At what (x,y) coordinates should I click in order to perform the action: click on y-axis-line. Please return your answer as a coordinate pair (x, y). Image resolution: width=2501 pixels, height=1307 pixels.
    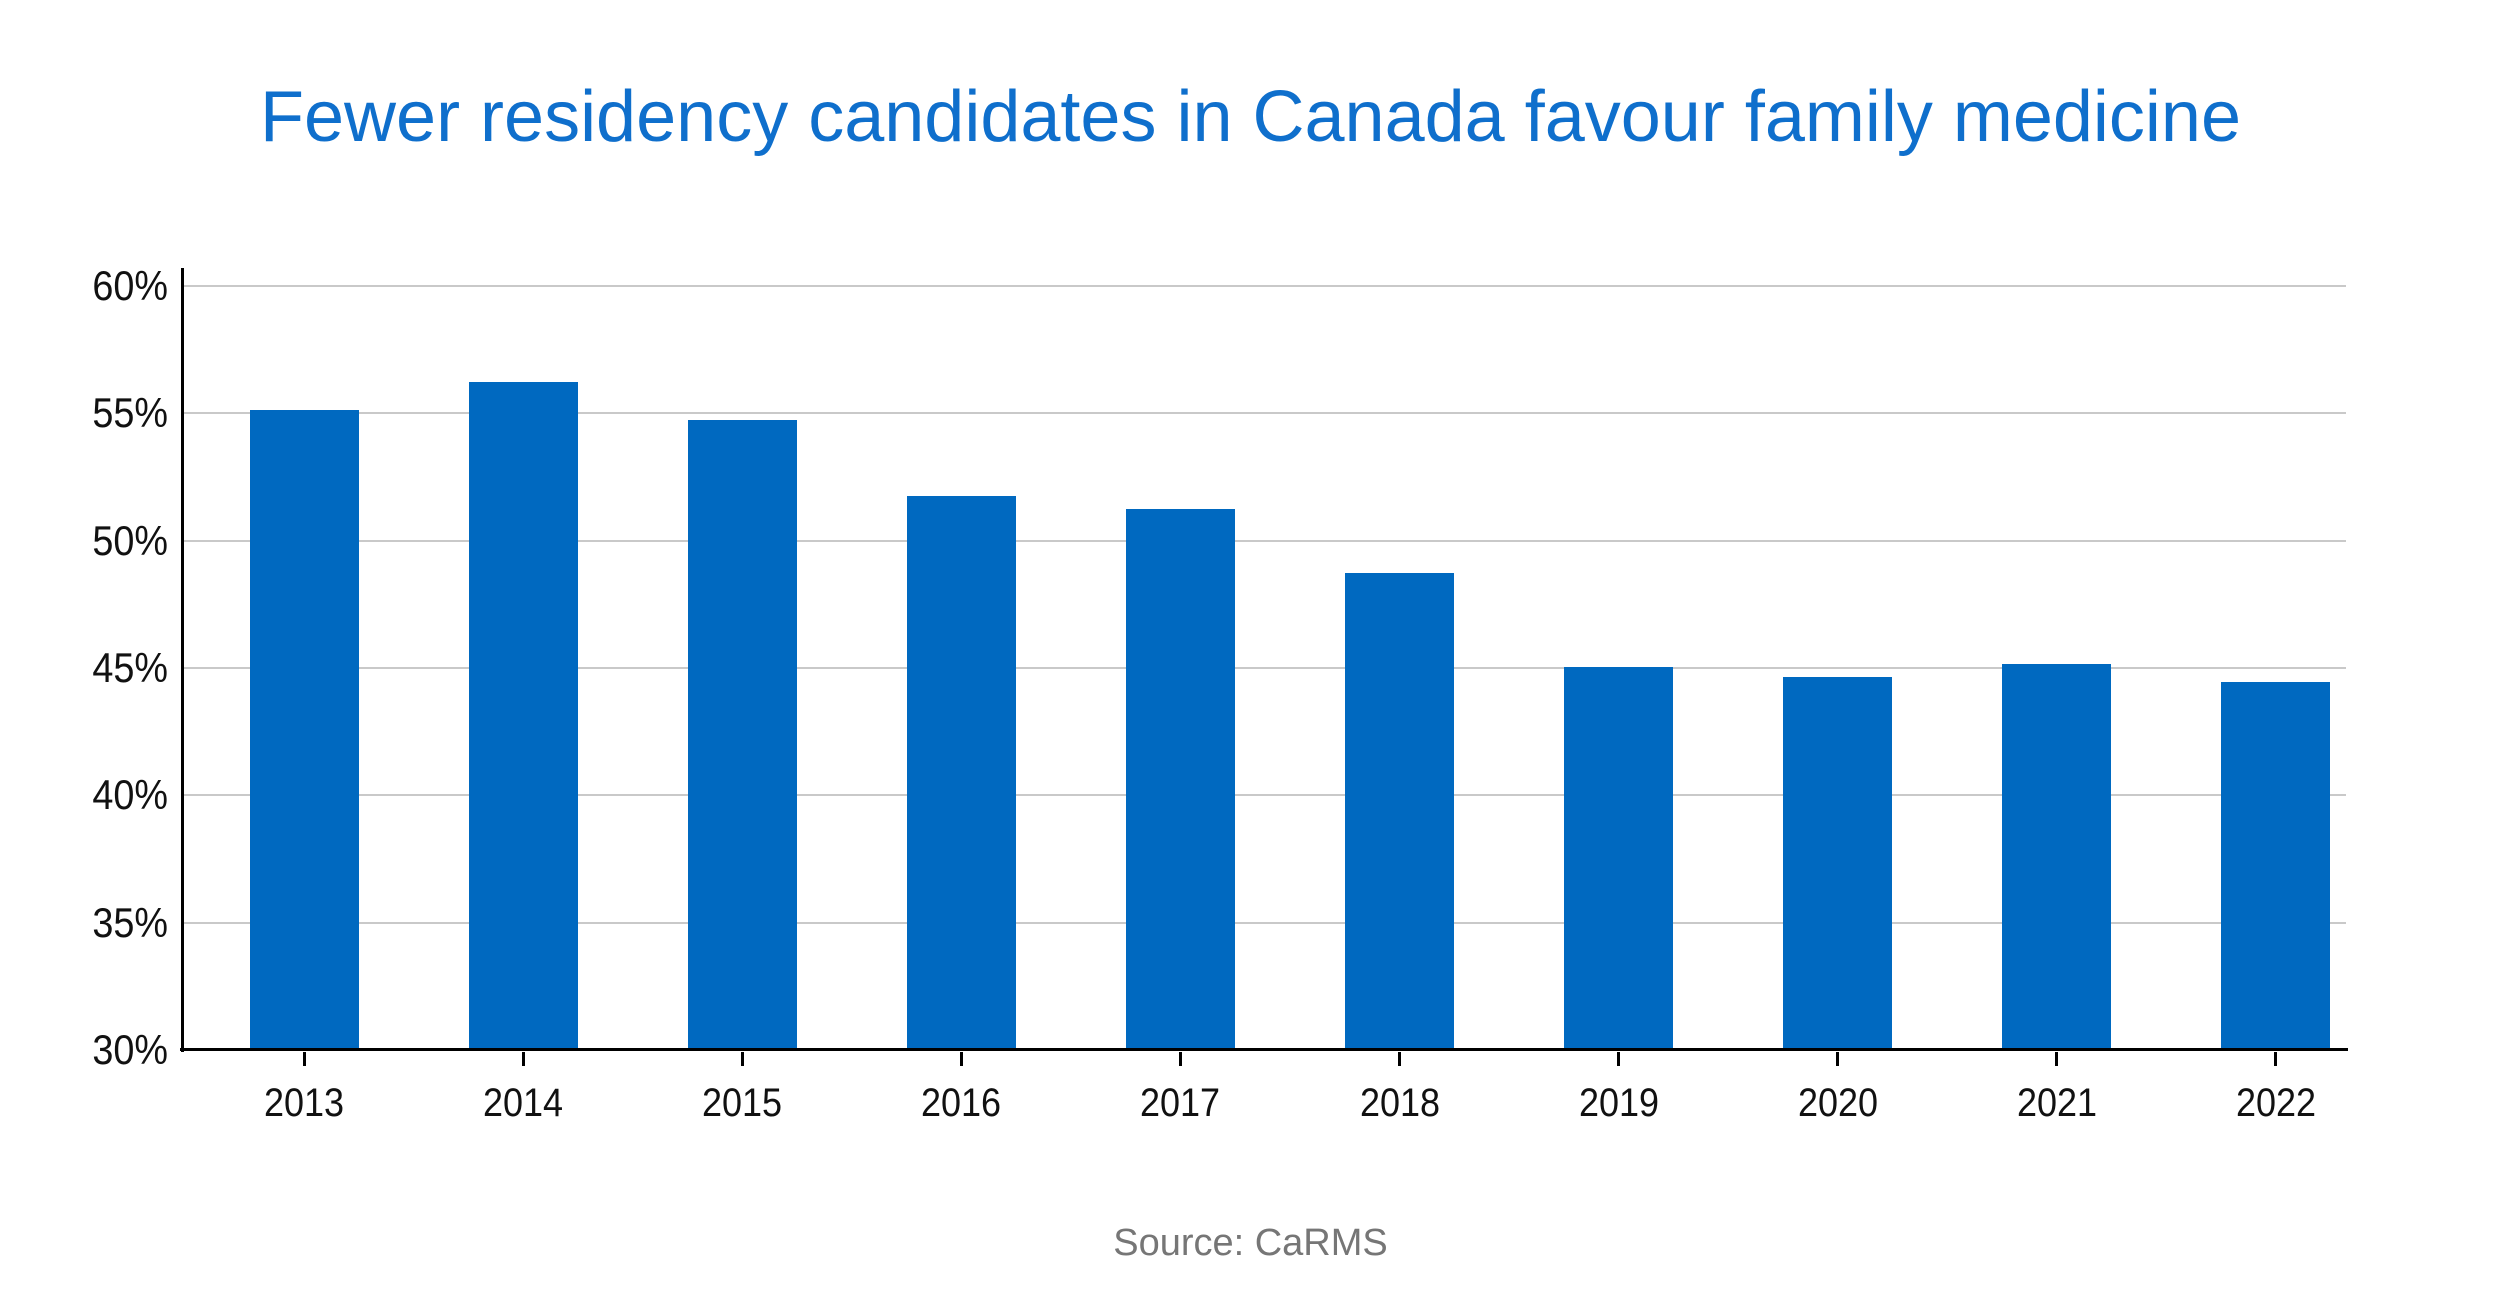
    Looking at the image, I should click on (182, 660).